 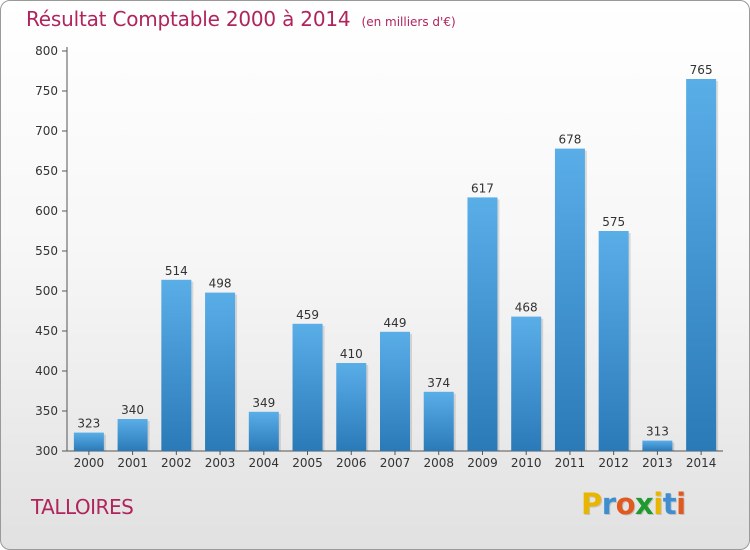 I want to click on chart-title-text: Résultat Comptable 2000 à 2014, so click(x=188, y=19).